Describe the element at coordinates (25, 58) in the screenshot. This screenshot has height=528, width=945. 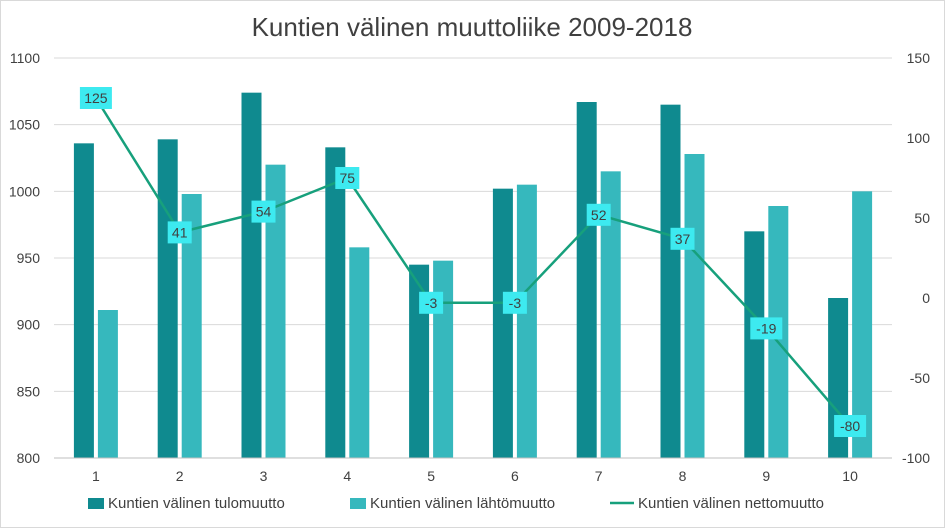
I see `y-left-tick-label: 1100` at that location.